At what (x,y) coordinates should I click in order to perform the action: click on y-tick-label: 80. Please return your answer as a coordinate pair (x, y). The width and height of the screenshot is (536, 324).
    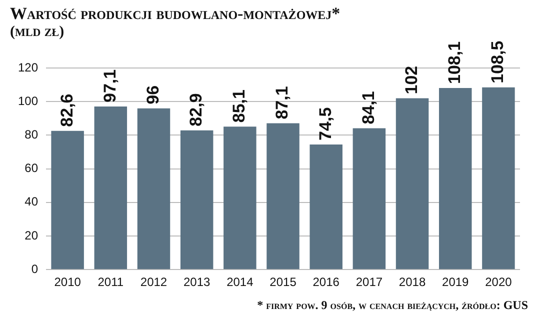
    Looking at the image, I should click on (31, 135).